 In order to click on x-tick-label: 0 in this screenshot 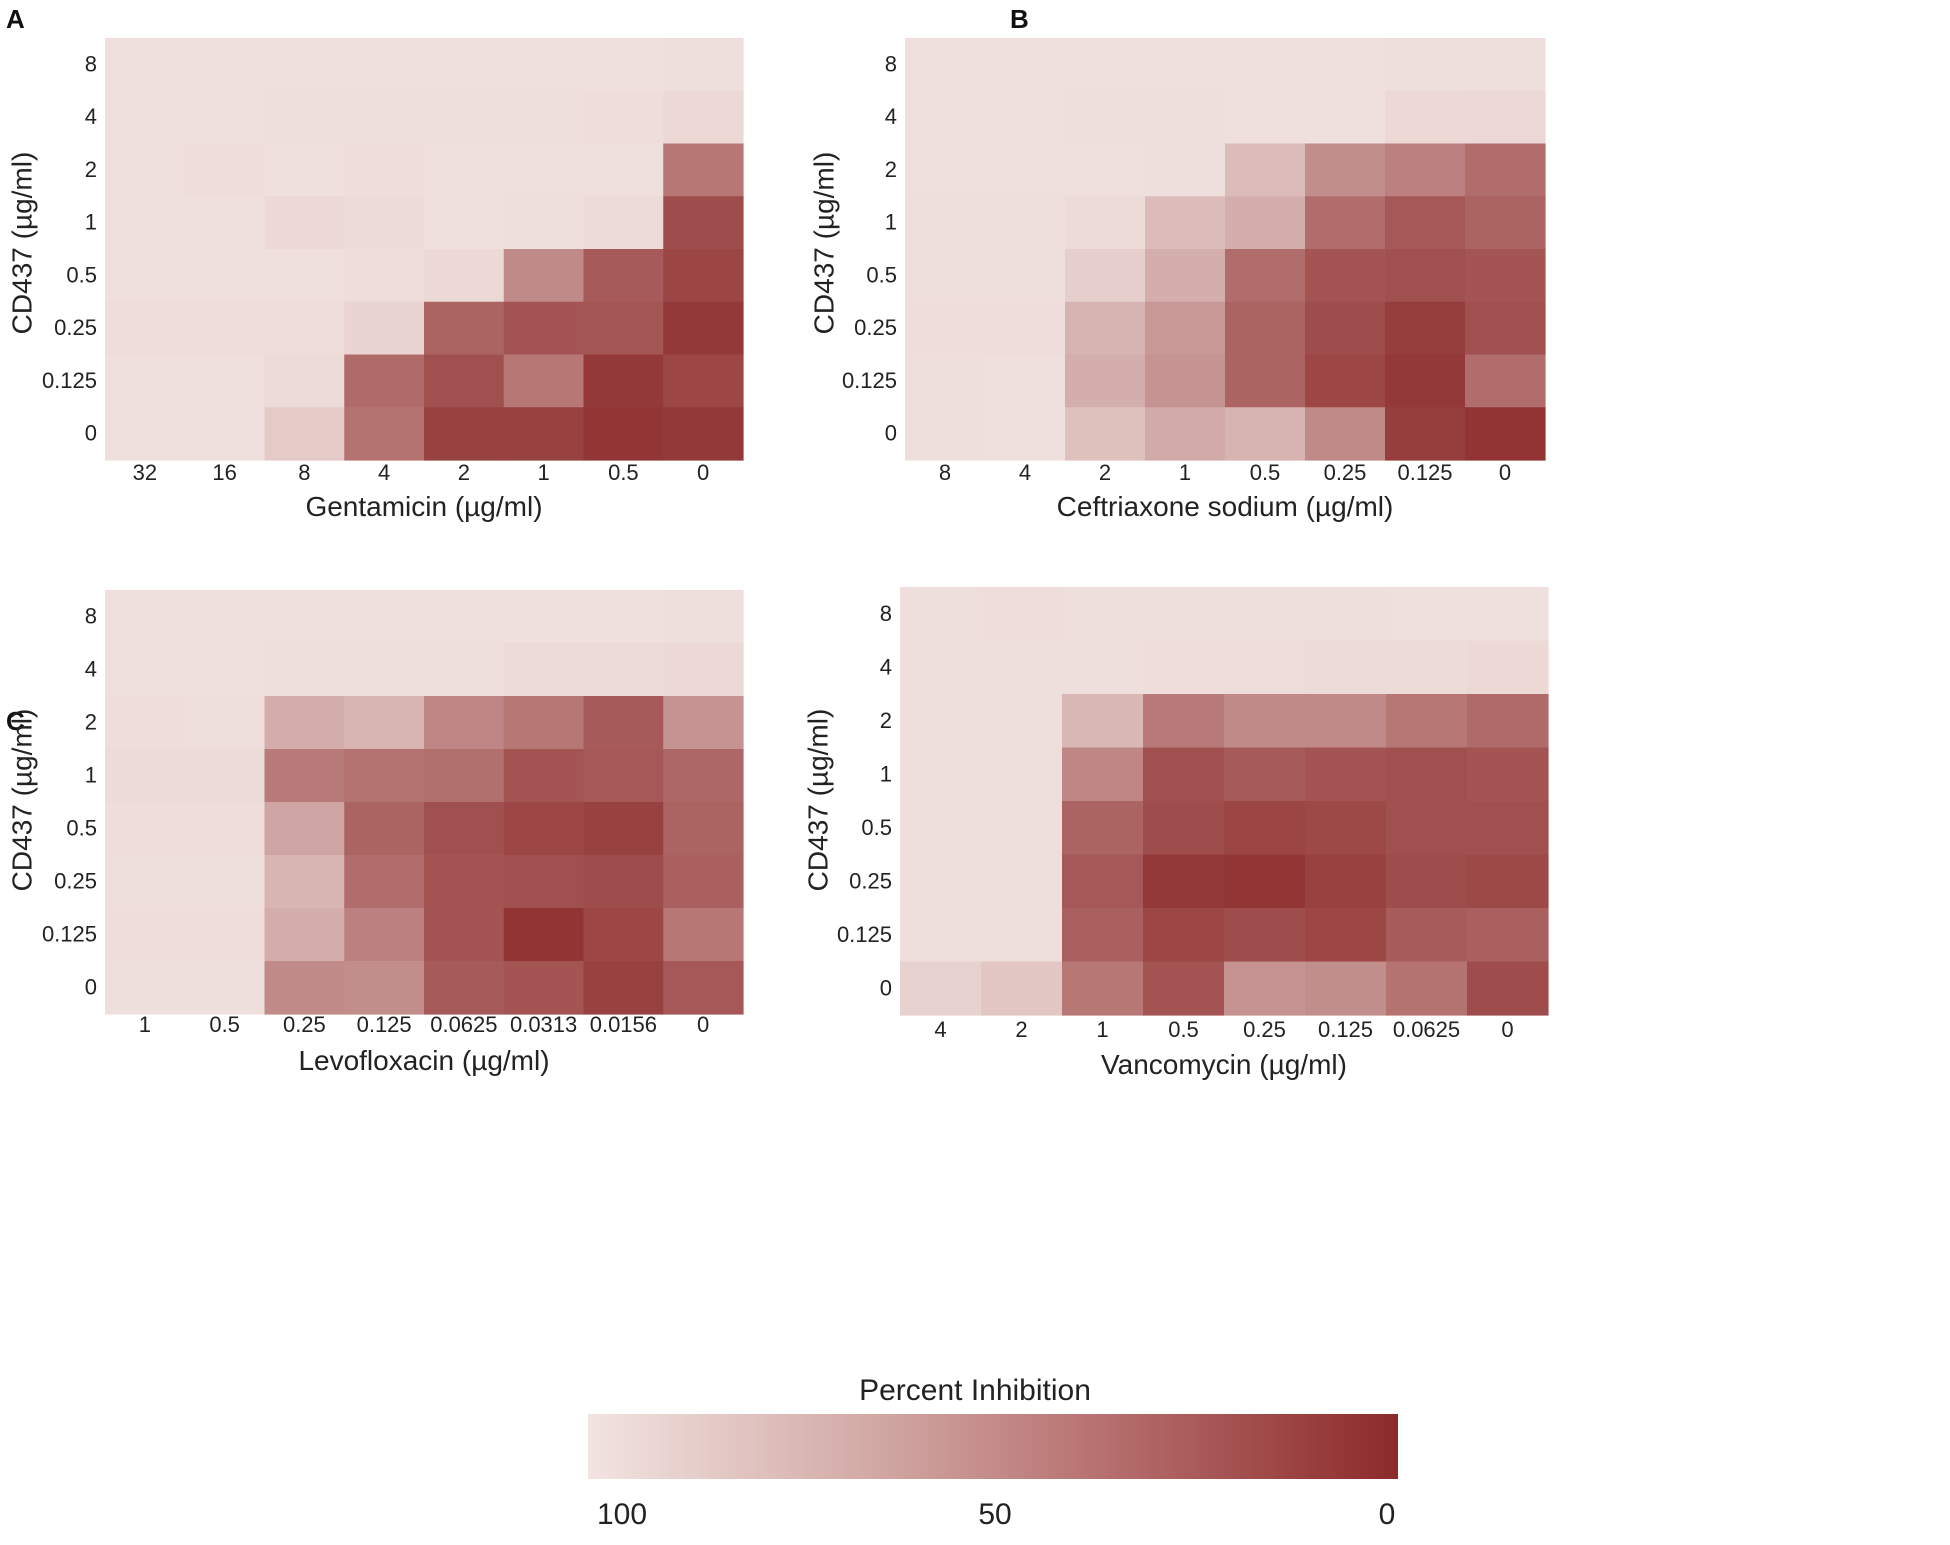, I will do `click(1507, 1029)`.